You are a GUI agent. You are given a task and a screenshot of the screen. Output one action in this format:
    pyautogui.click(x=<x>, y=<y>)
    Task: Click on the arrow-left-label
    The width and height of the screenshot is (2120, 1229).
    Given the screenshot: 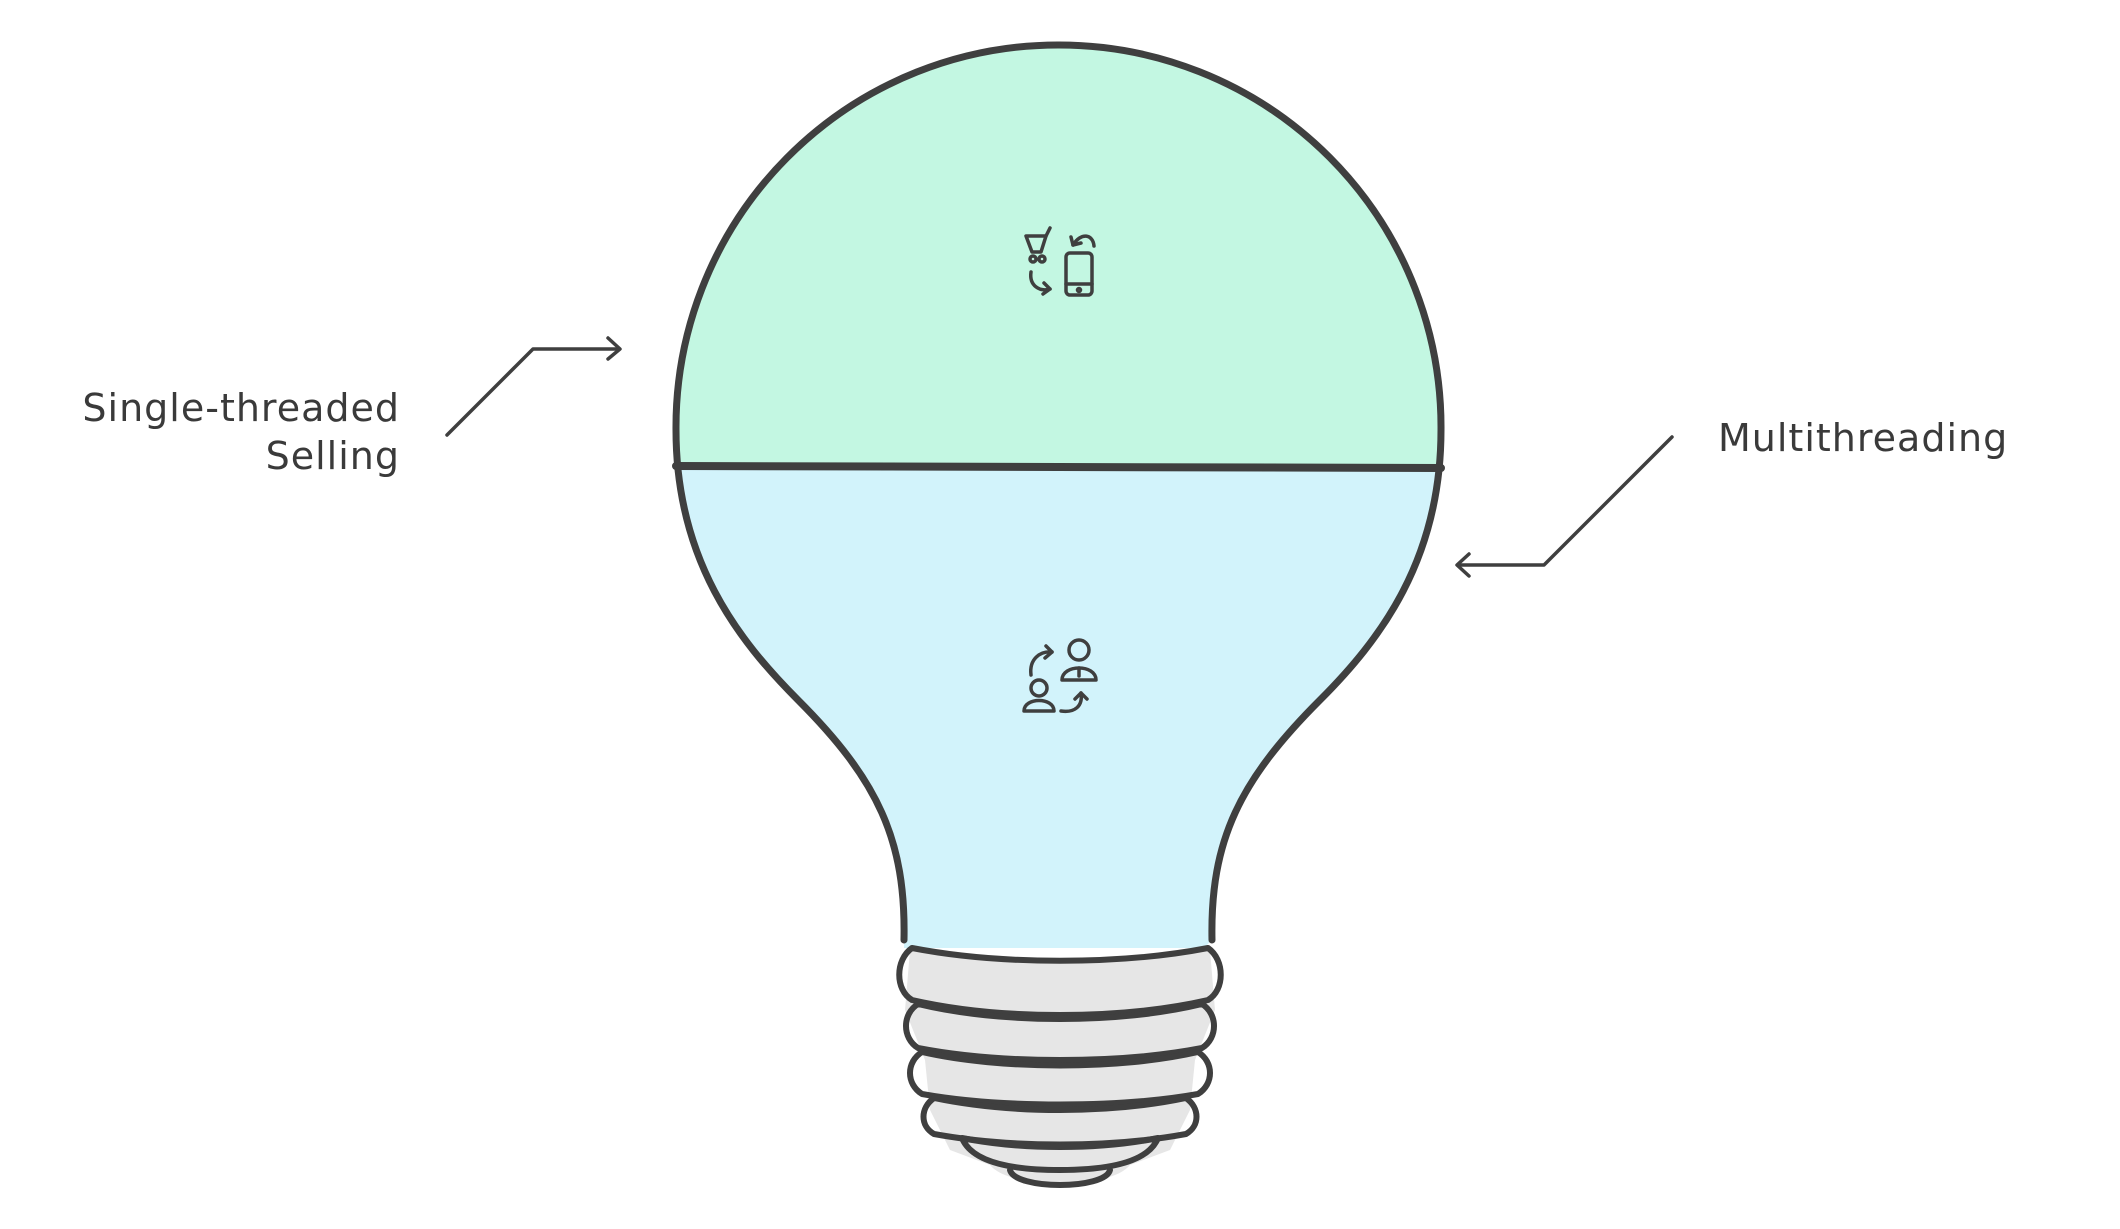 What is the action you would take?
    pyautogui.click(x=533, y=386)
    